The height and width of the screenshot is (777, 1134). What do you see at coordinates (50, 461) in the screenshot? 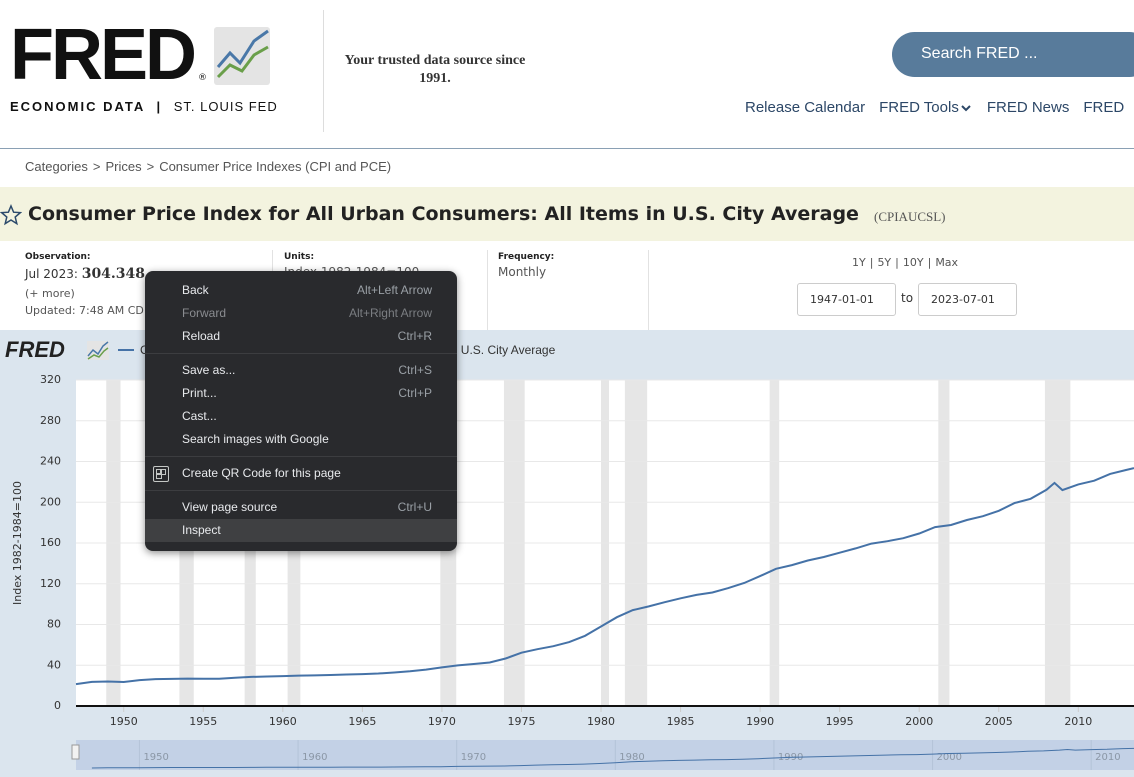
I see `y-tick-label: 240` at bounding box center [50, 461].